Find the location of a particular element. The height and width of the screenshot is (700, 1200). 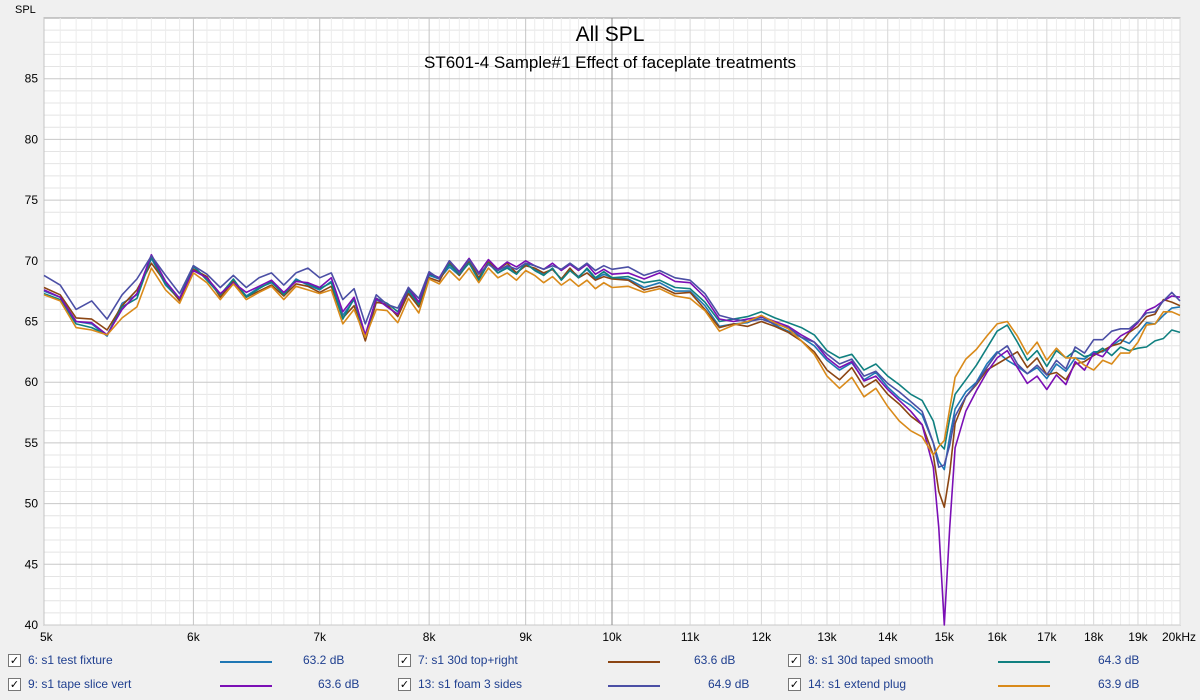

legend-label: 14: s1 extend plug is located at coordinates (857, 684).